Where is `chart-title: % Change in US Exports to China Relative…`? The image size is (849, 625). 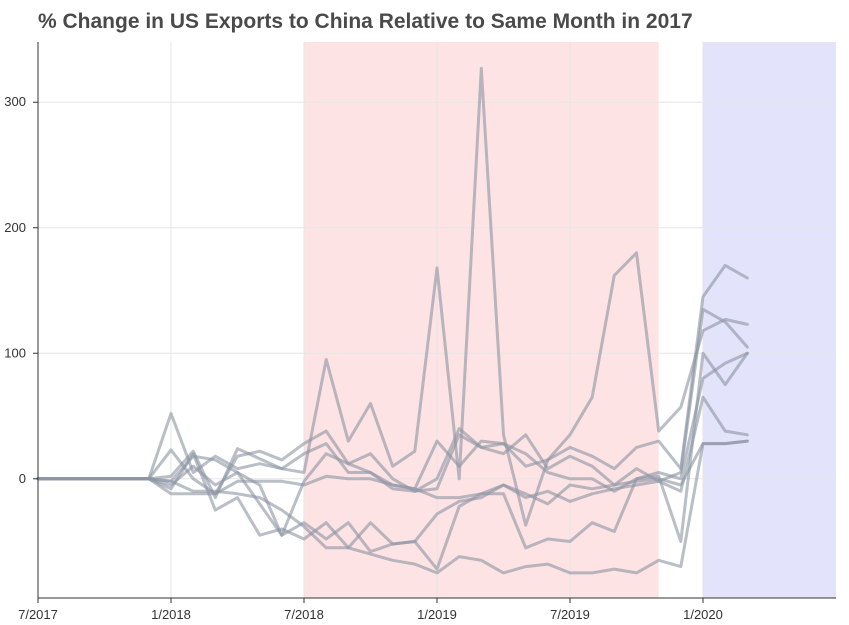 chart-title: % Change in US Exports to China Relative… is located at coordinates (365, 21).